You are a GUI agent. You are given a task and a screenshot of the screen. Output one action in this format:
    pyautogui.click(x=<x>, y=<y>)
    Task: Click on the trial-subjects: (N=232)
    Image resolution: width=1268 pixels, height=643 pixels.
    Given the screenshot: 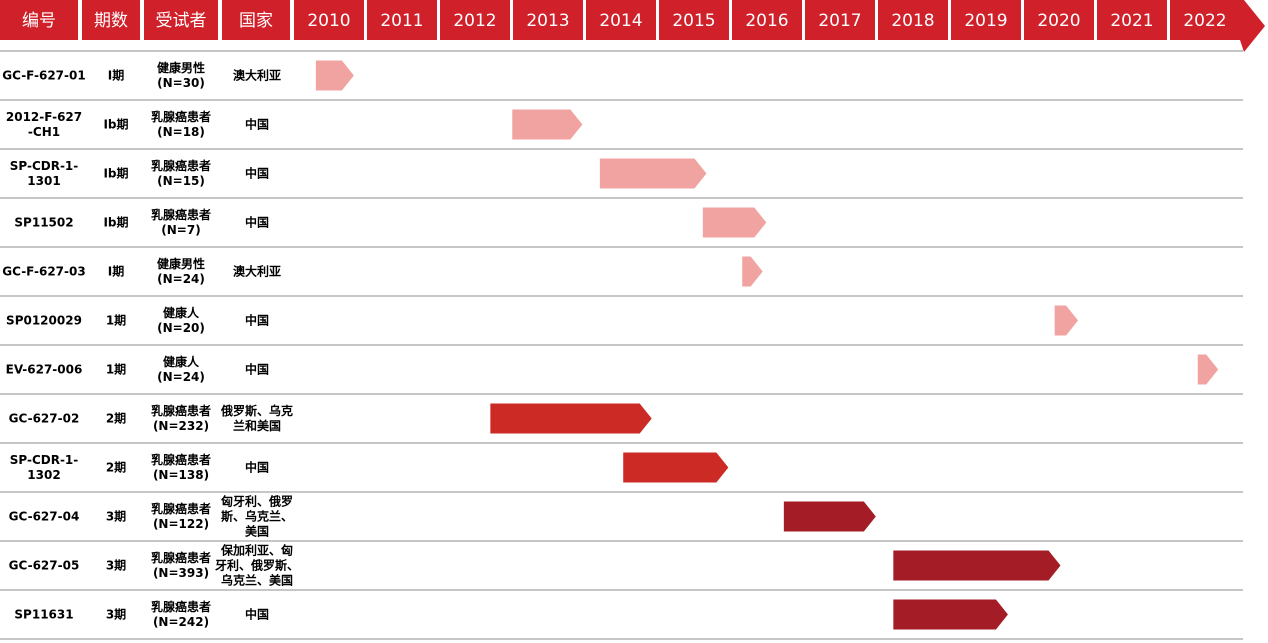 What is the action you would take?
    pyautogui.click(x=181, y=426)
    